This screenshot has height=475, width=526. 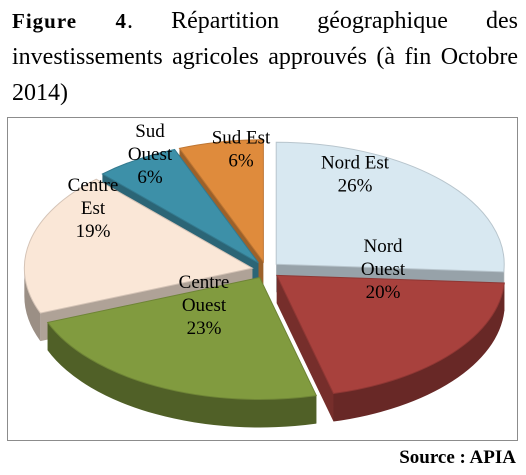 What do you see at coordinates (69, 21) in the screenshot?
I see `figure-label: Figure 4` at bounding box center [69, 21].